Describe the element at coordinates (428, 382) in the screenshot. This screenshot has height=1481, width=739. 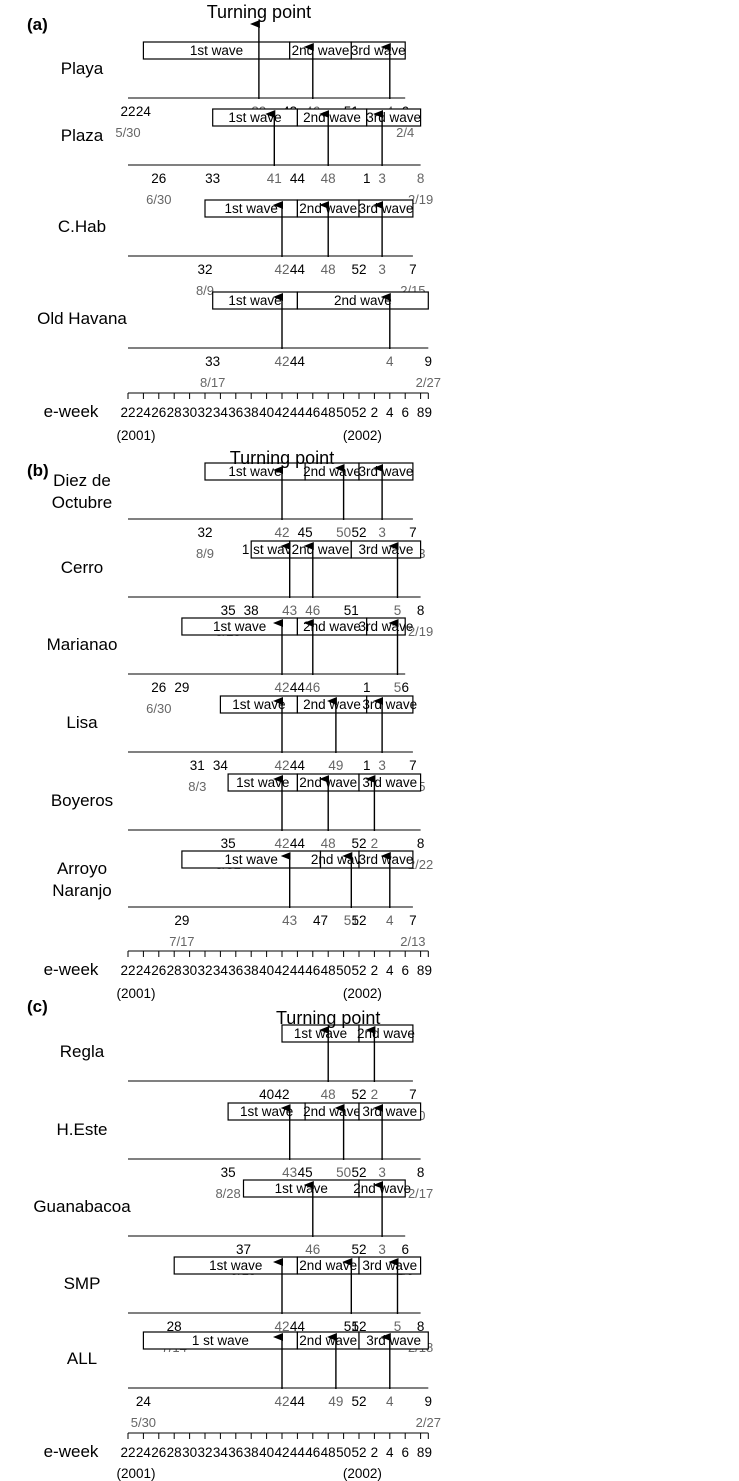
I see `onset-end-date: 2/27` at that location.